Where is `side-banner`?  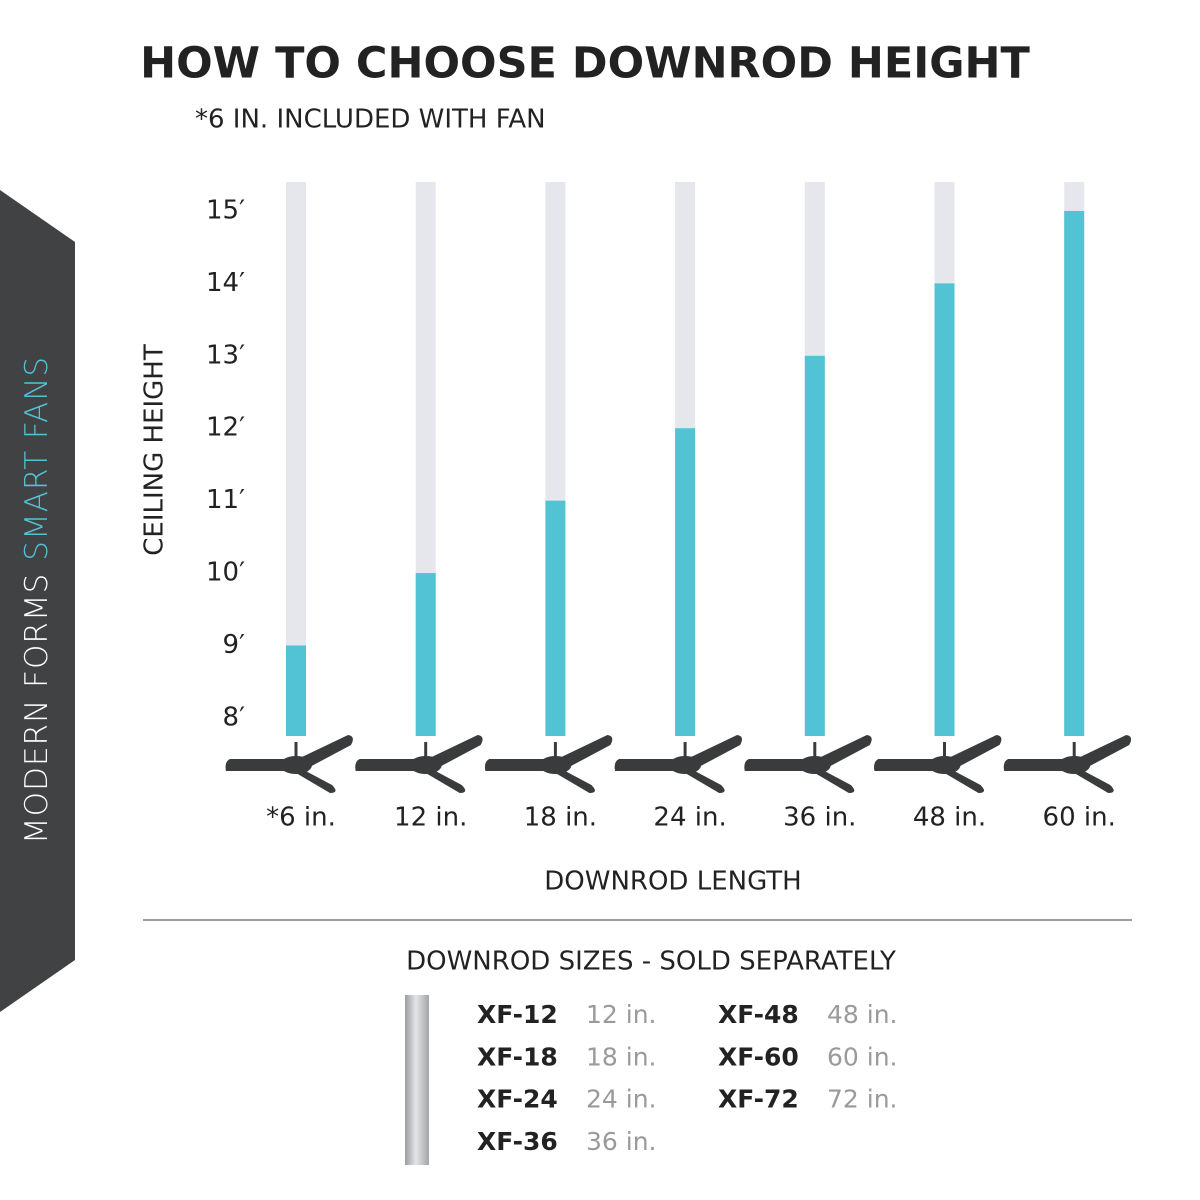 side-banner is located at coordinates (37, 601).